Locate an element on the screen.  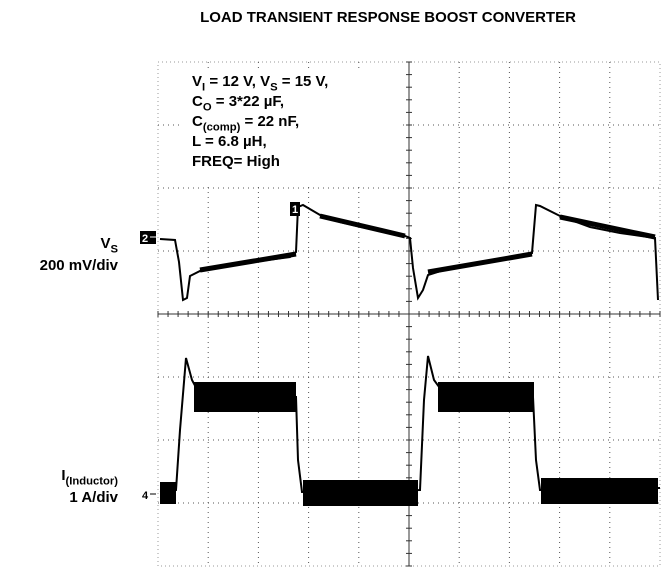
subscript: O is located at coordinates (207, 108).